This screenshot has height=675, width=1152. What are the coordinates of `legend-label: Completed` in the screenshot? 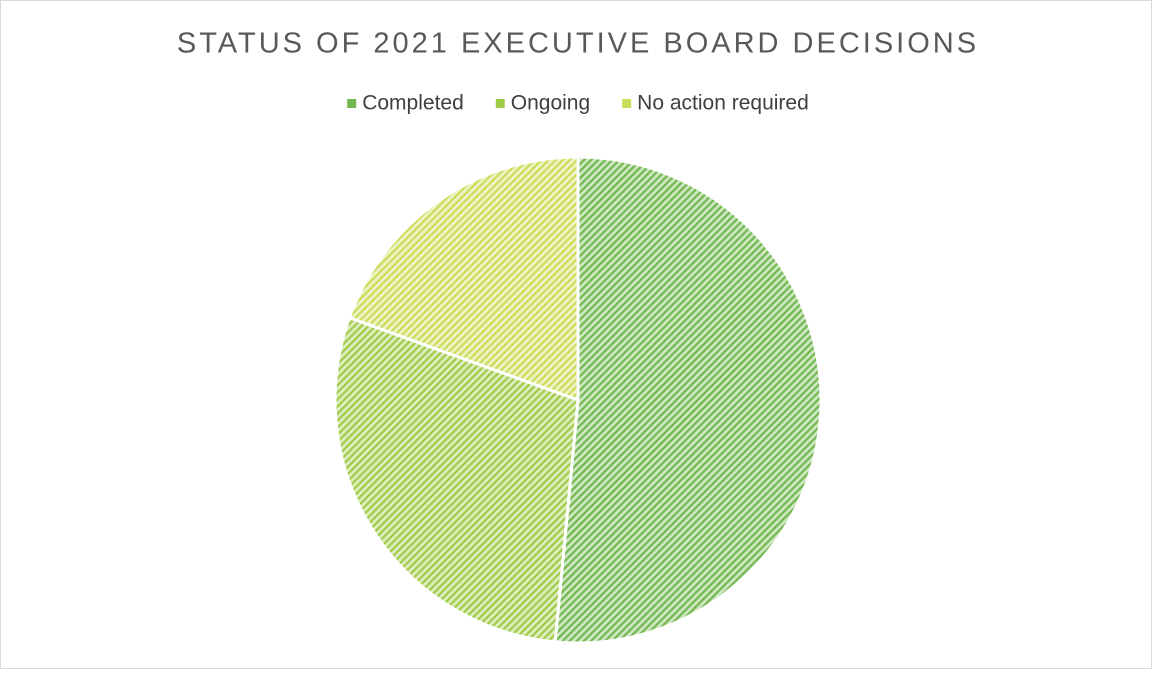 It's located at (413, 103).